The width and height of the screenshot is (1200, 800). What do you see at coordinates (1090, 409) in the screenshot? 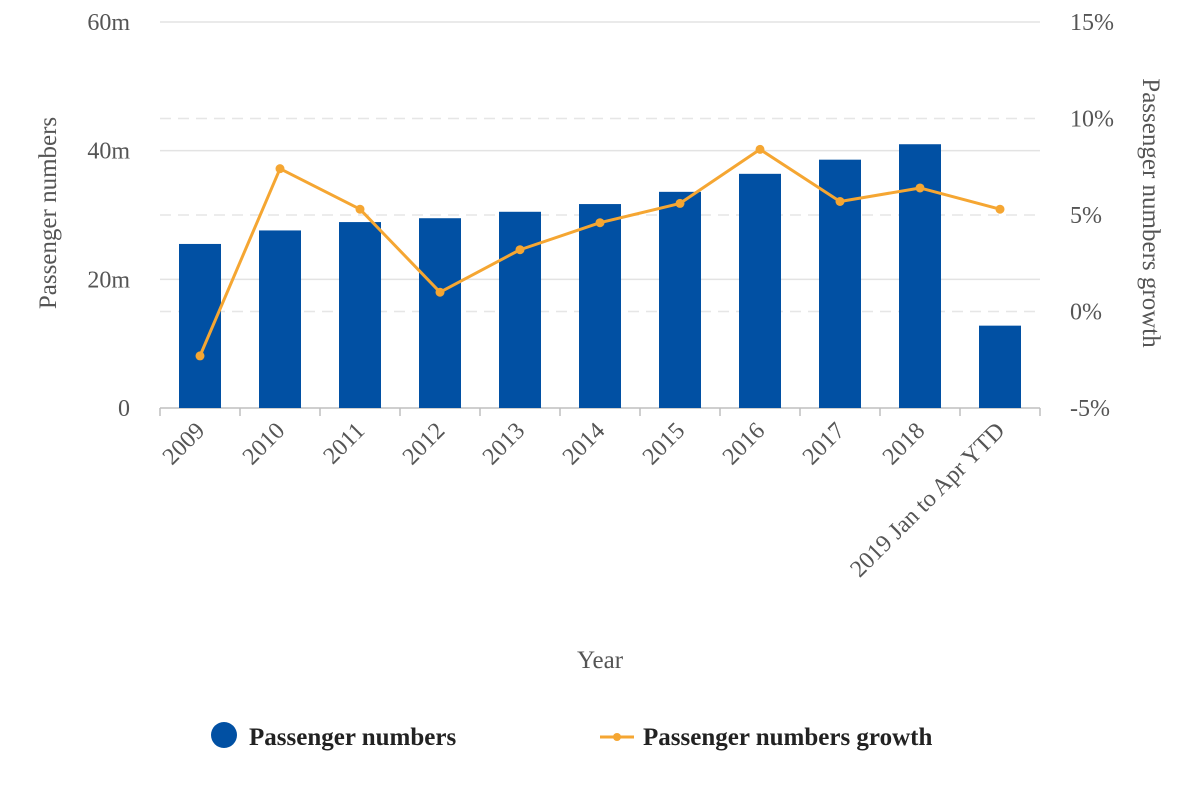
I see `right-tick-label: -5%` at bounding box center [1090, 409].